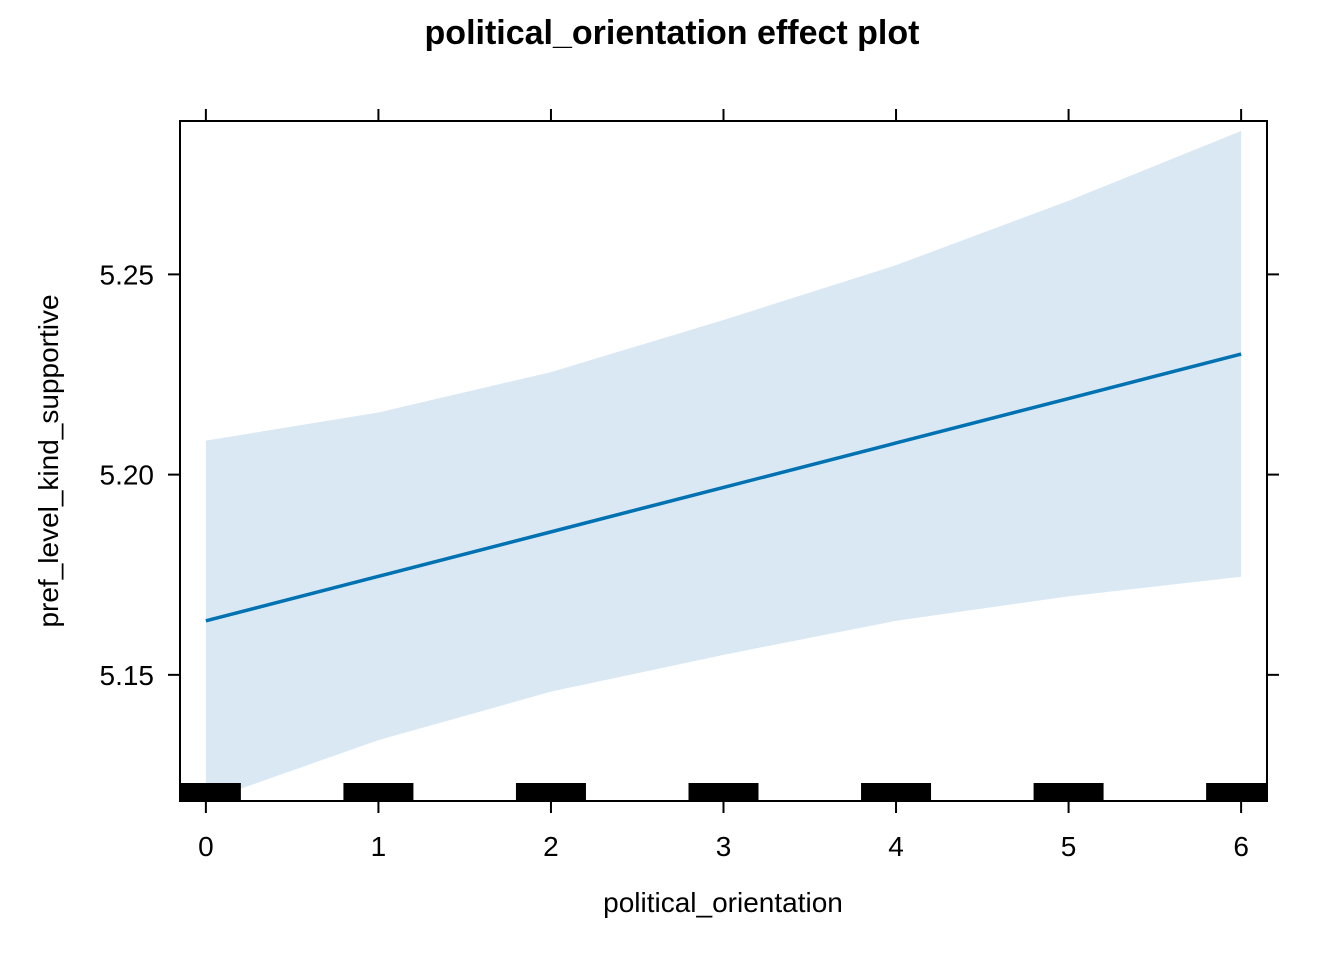  I want to click on rug-layer, so click(723, 792).